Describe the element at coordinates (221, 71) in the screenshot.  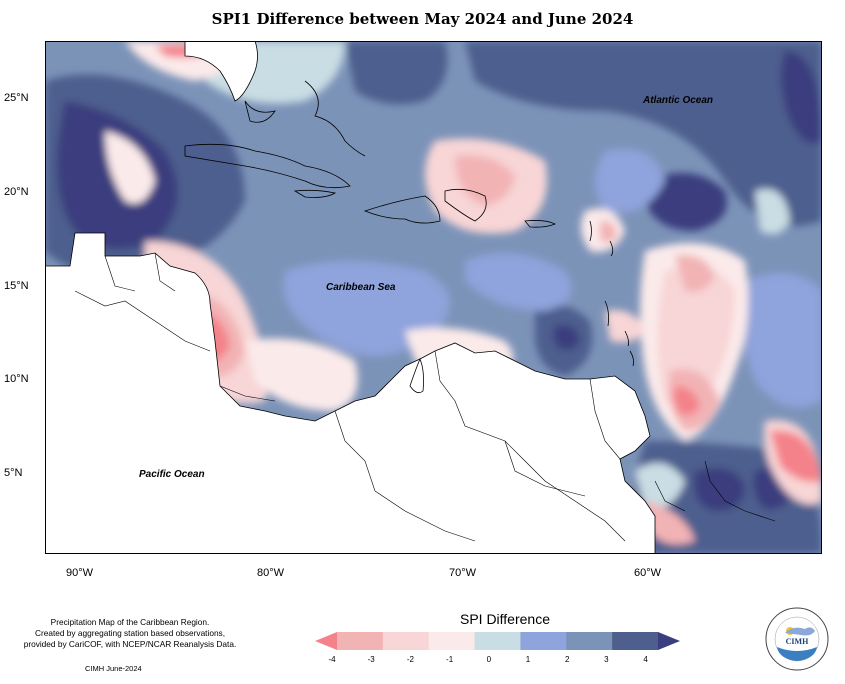
I see `land-florida` at that location.